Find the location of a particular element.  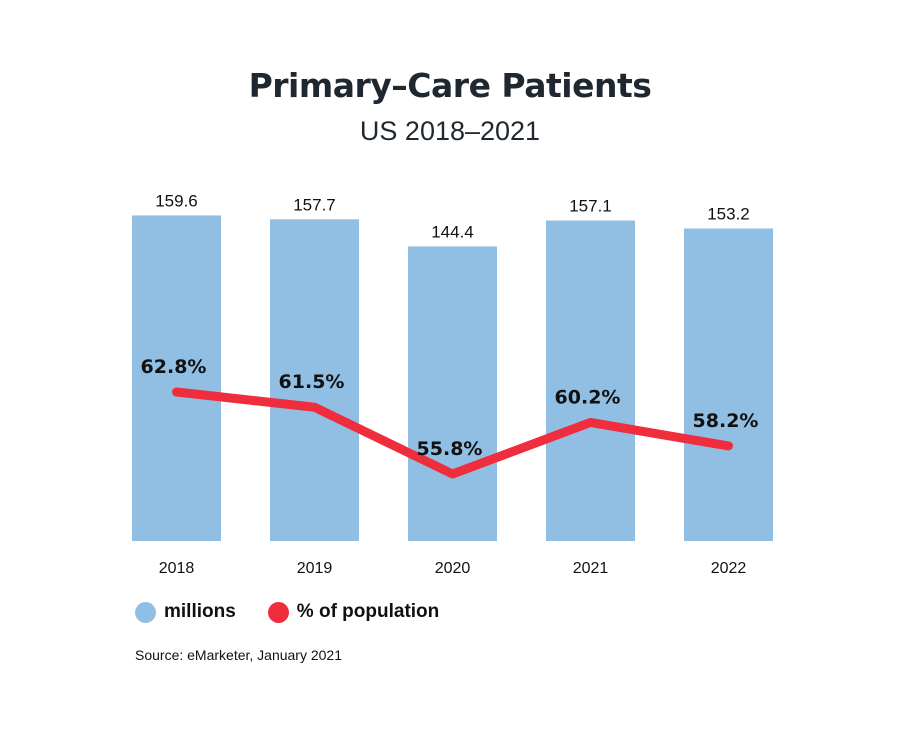

legend-swatch-millions is located at coordinates (145, 612).